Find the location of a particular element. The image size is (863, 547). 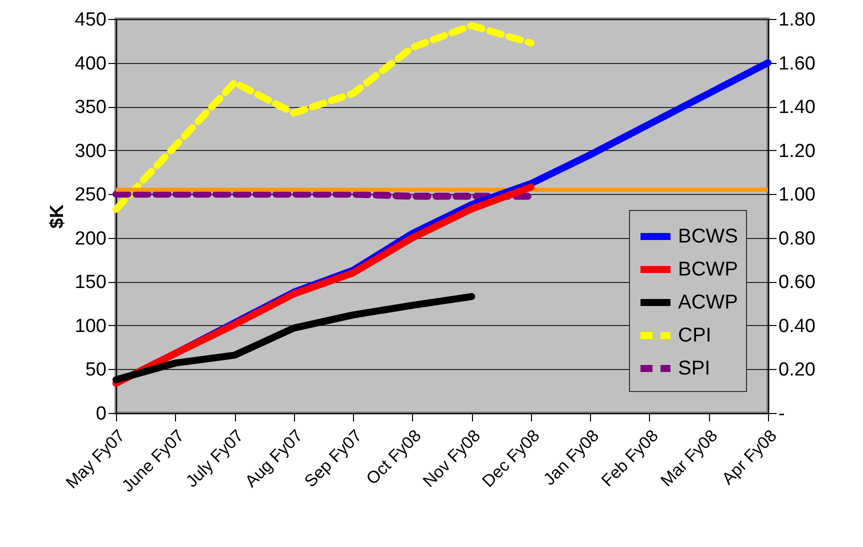

y-tick-label: 300 is located at coordinates (90, 151).